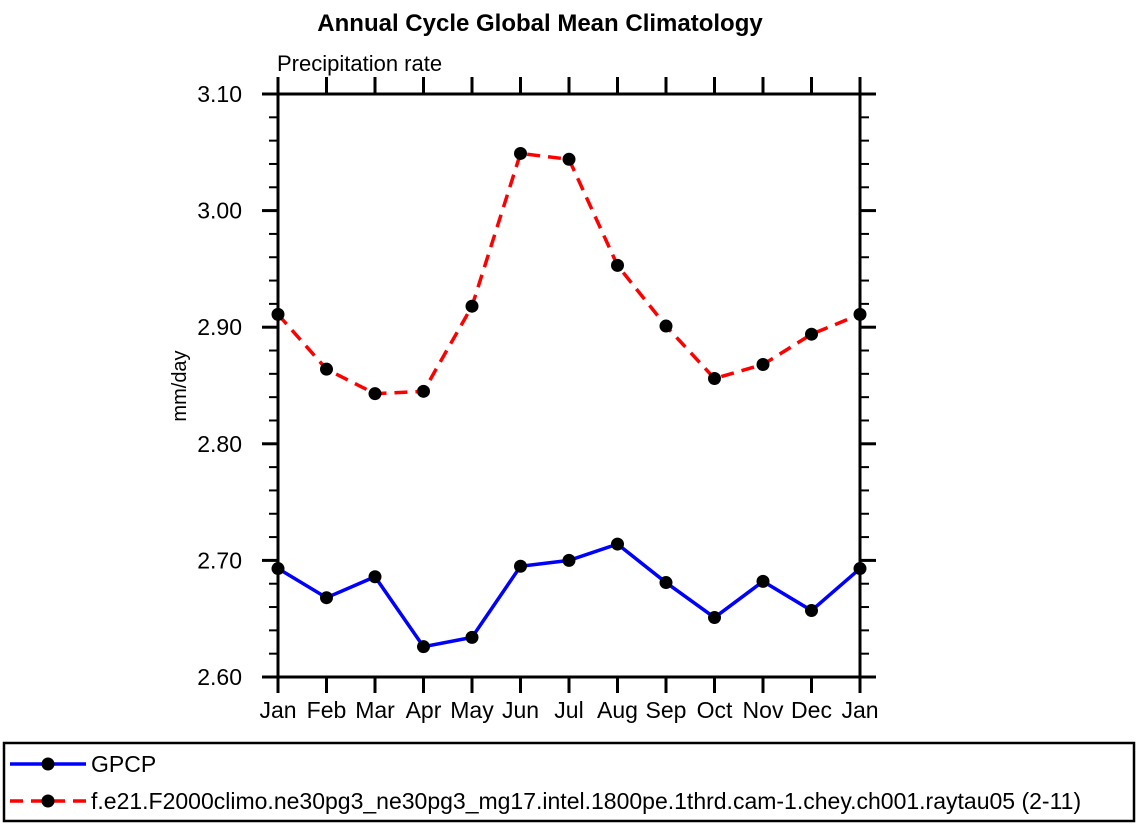  Describe the element at coordinates (219, 677) in the screenshot. I see `y-tick-label: 2.60` at that location.